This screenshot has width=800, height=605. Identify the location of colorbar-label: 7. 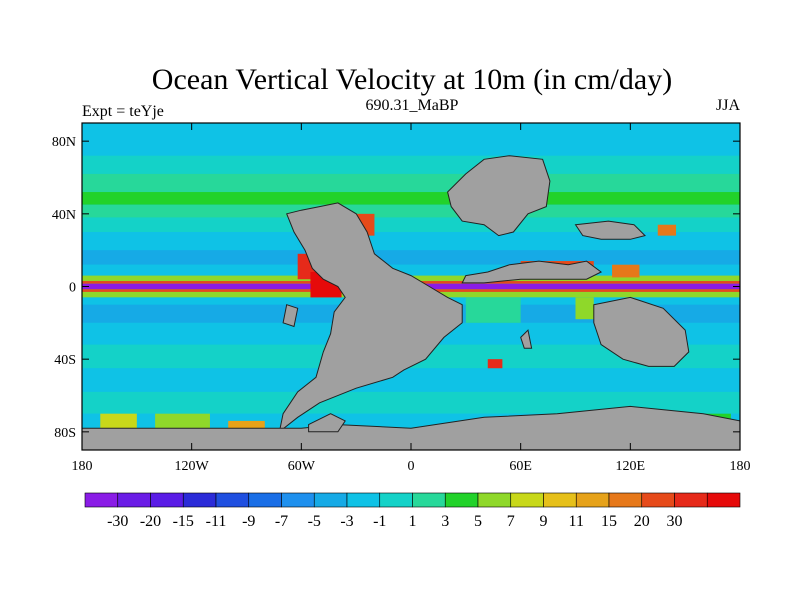
(511, 521).